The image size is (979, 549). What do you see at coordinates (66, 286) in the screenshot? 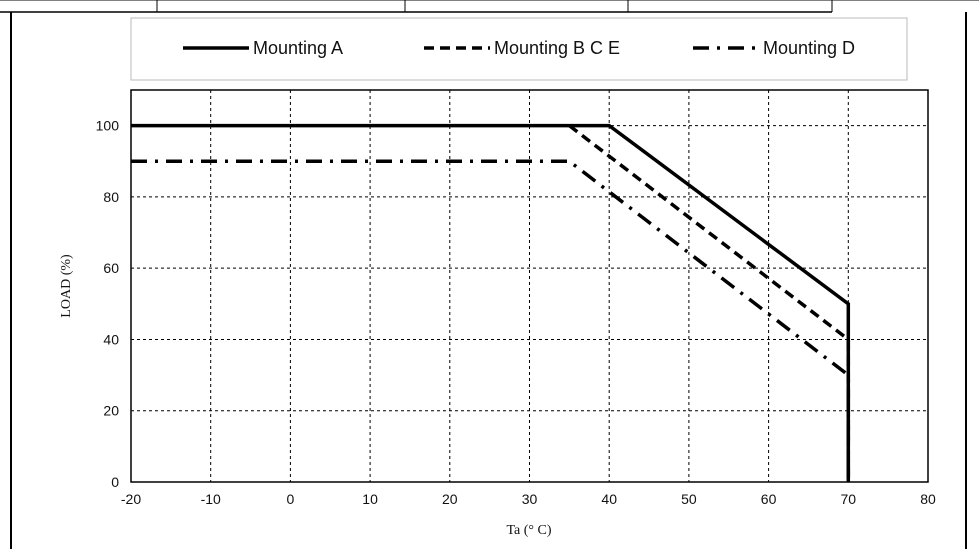
I see `y-axis-label: LOAD (%)` at bounding box center [66, 286].